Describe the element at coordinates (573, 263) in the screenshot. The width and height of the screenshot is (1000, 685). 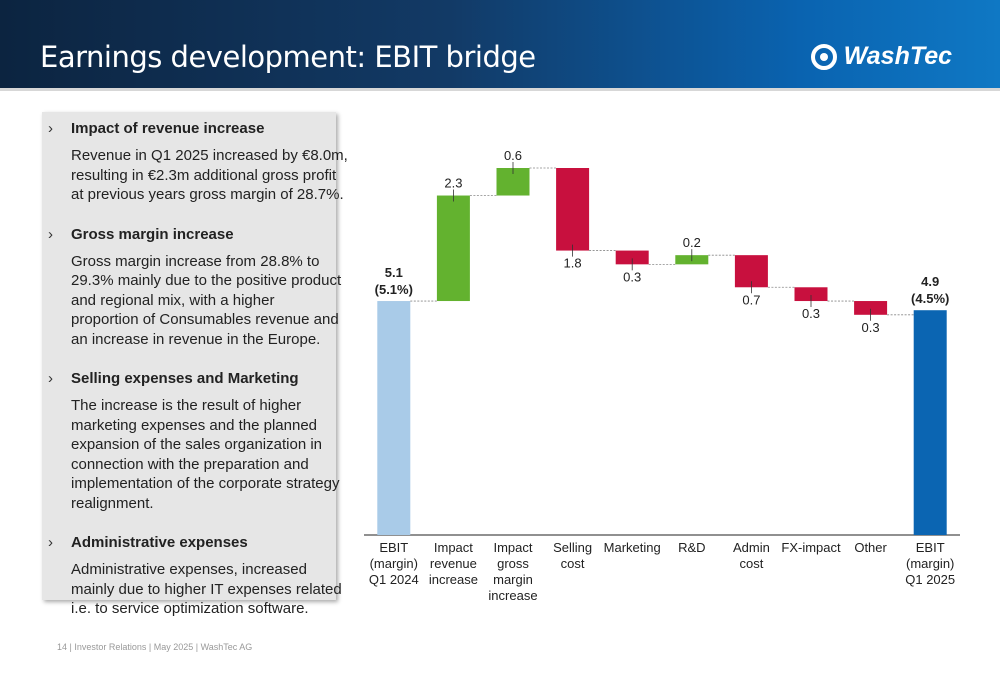
I see `value-label: 1.8` at that location.